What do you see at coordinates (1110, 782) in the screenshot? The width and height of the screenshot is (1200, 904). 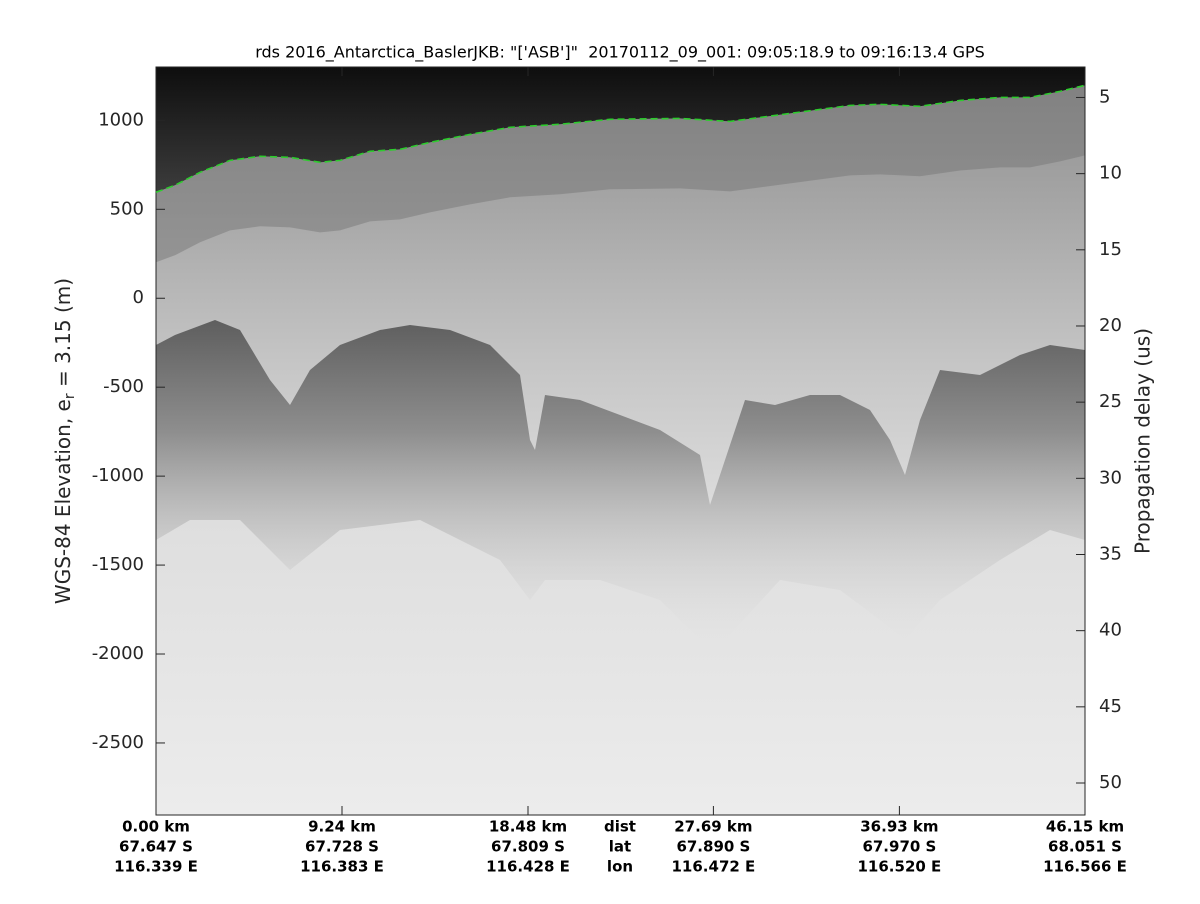 I see `y2-tick-label: 50` at bounding box center [1110, 782].